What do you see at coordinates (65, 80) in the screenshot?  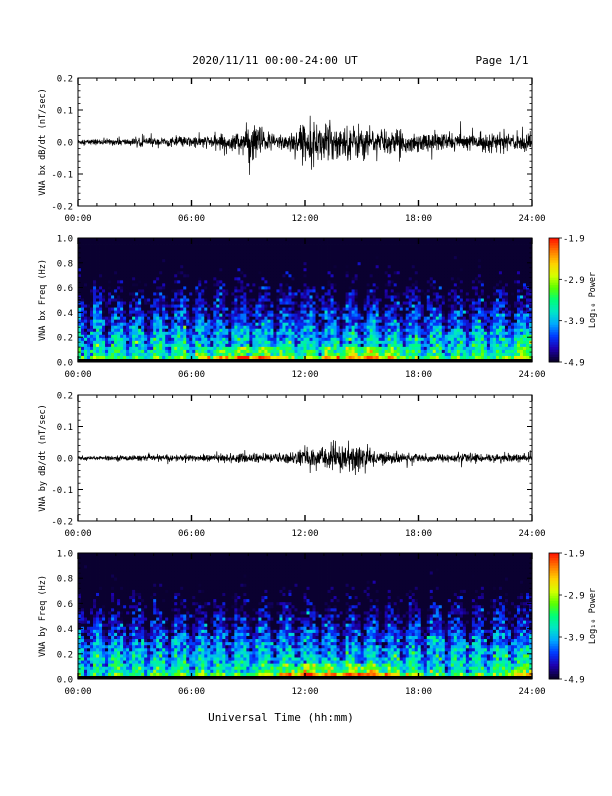 I see `y-tick-label: 0.2` at bounding box center [65, 80].